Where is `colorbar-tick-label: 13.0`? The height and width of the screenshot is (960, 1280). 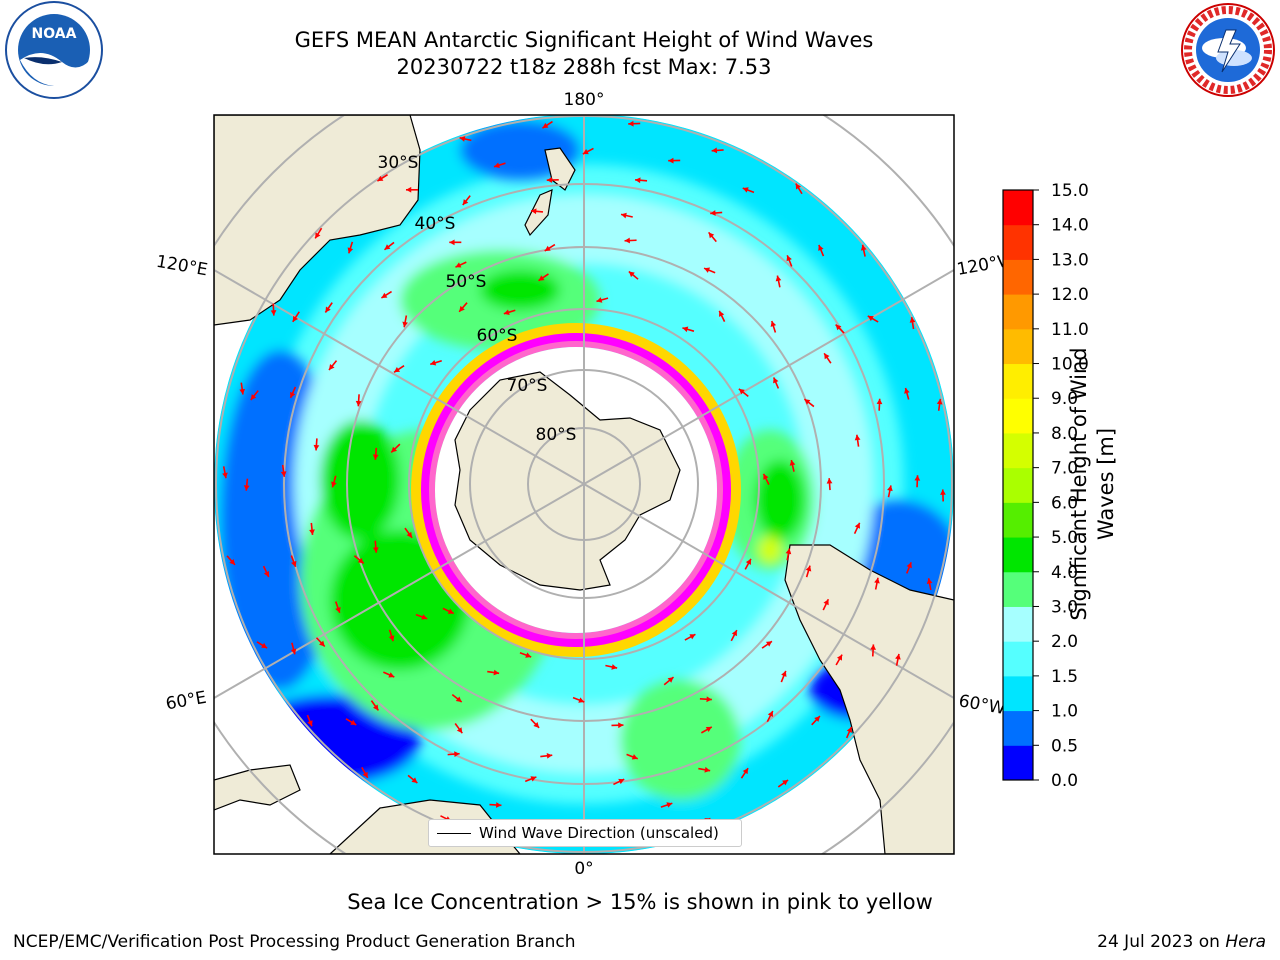 colorbar-tick-label: 13.0 is located at coordinates (1070, 260).